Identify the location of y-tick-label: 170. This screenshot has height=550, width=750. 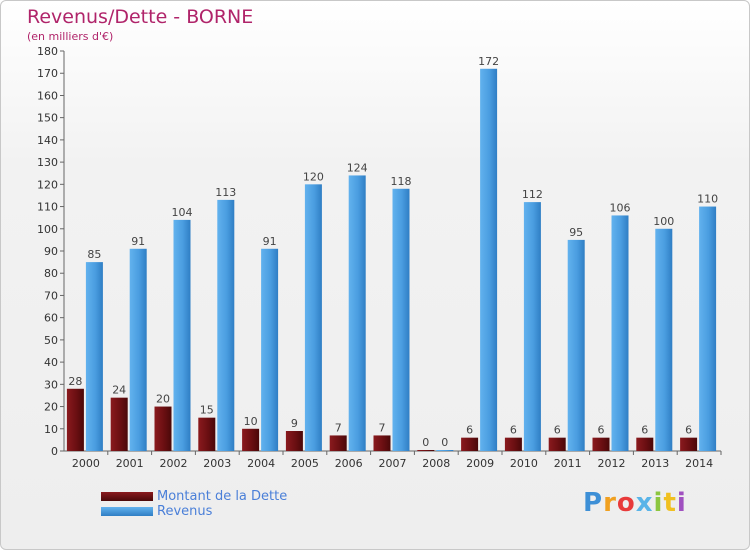
(47, 73).